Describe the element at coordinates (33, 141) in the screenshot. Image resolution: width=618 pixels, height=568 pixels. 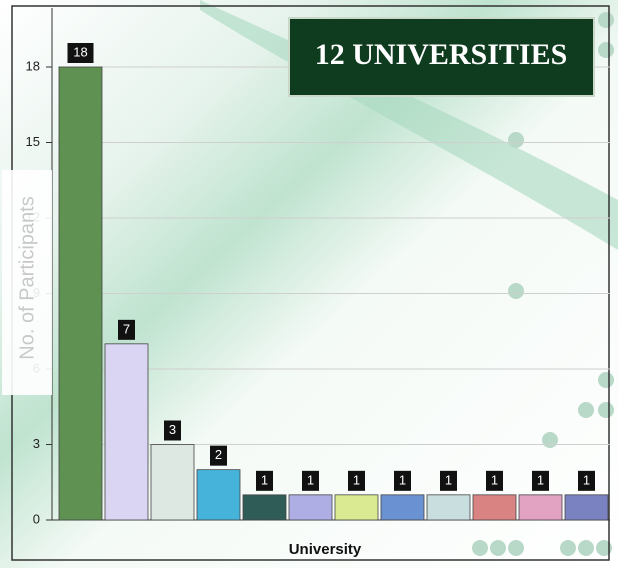
I see `y-tick-label: 15` at that location.